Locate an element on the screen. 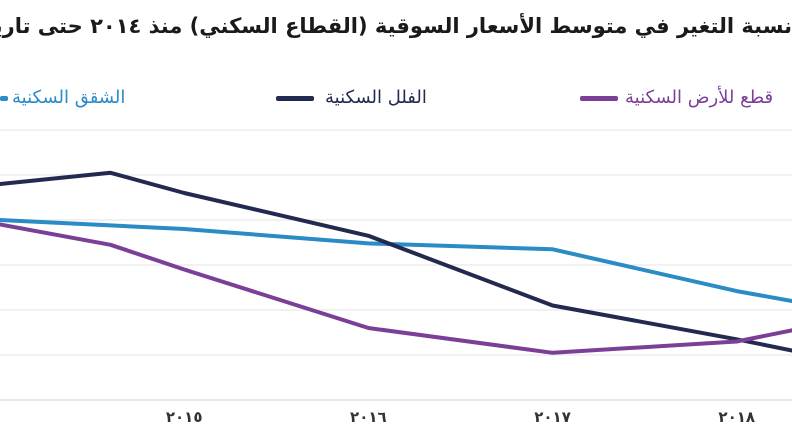  legend-swatch-land is located at coordinates (599, 98).